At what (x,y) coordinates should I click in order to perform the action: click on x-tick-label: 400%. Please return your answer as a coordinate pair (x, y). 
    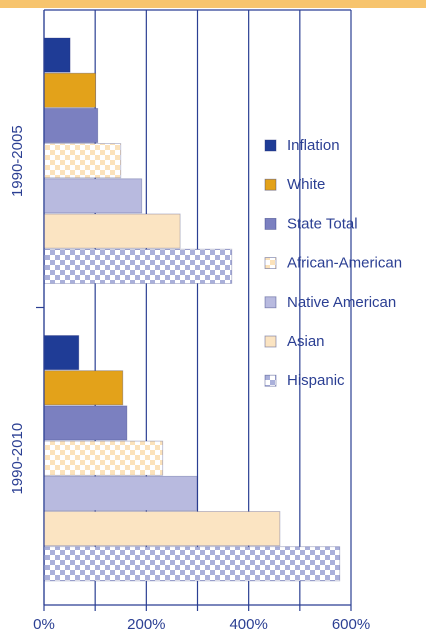
    Looking at the image, I should click on (248, 624).